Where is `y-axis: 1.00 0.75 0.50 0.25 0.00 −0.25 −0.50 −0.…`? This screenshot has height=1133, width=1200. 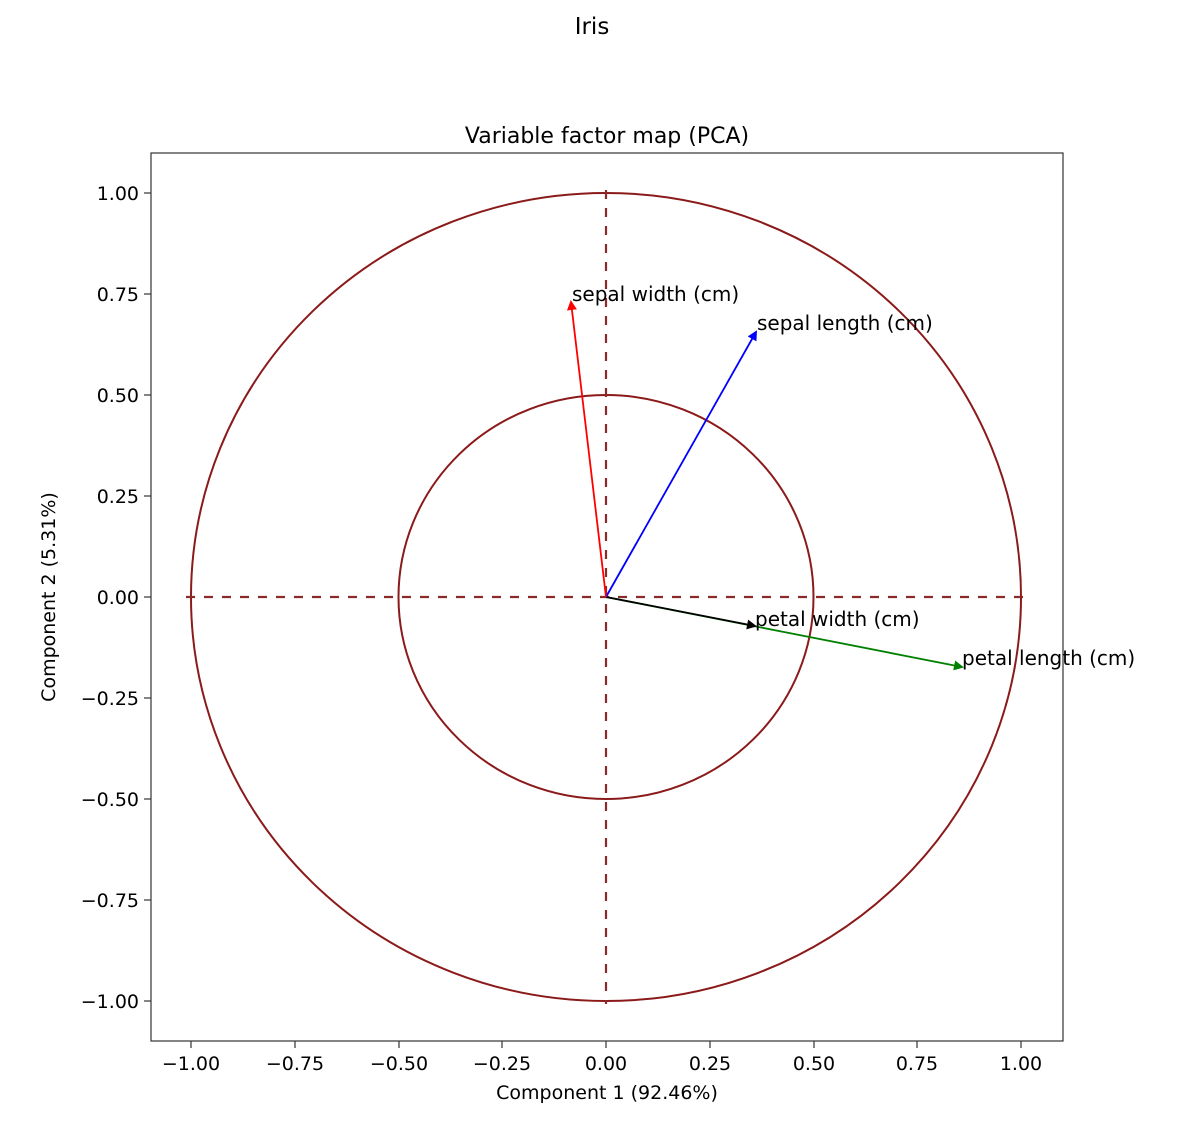 y-axis: 1.00 0.75 0.50 0.25 0.00 −0.25 −0.50 −0.… is located at coordinates (116, 598).